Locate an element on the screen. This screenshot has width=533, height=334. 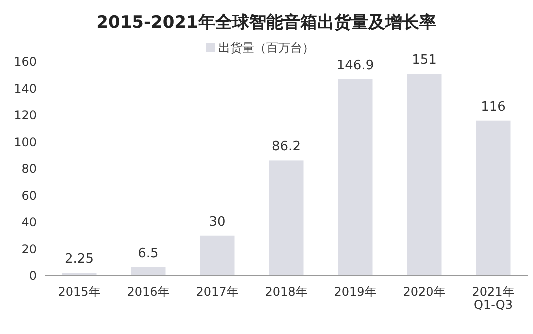
y-tick-label: 160 is located at coordinates (25, 62).